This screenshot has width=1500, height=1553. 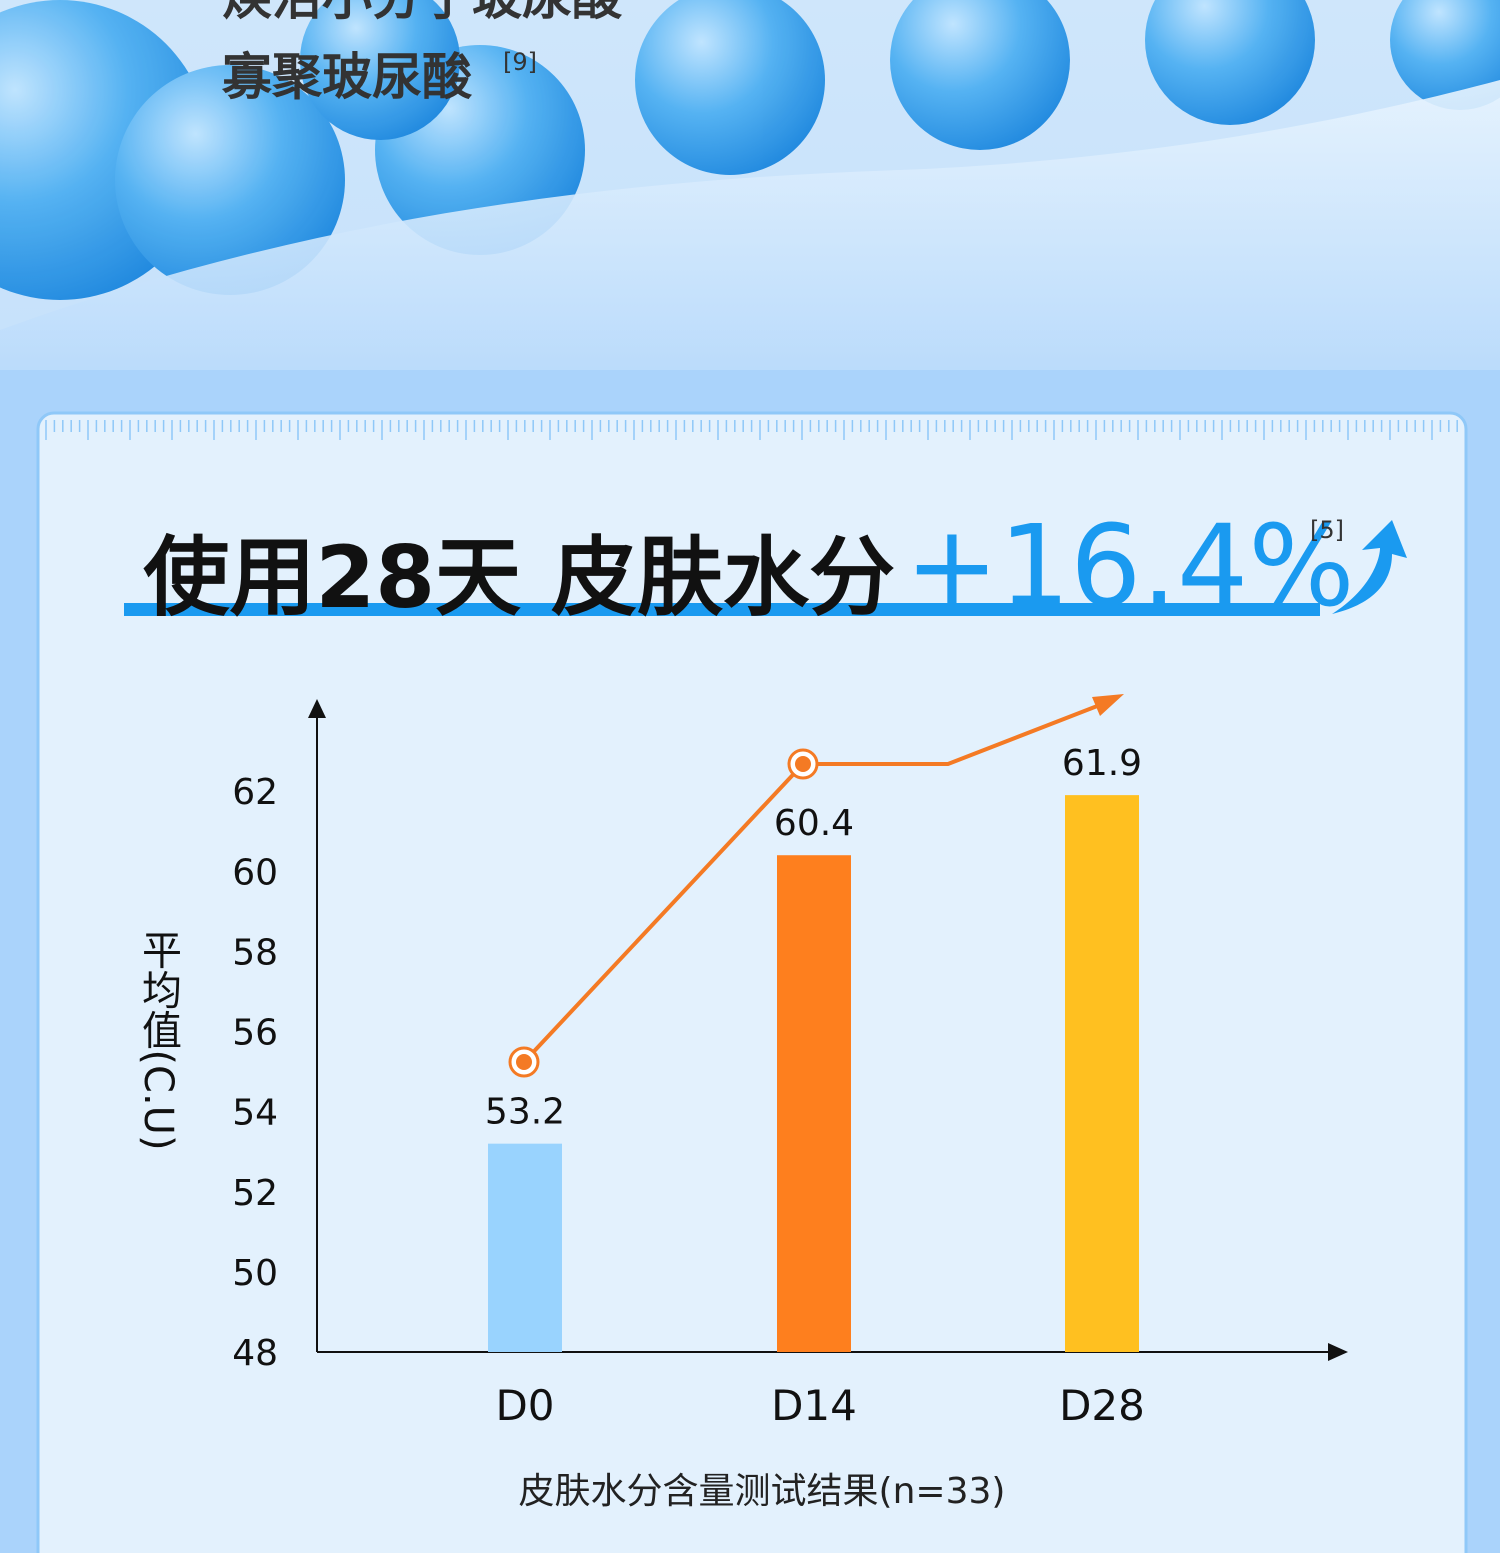 I want to click on y-axis-arrow, so click(x=317, y=708).